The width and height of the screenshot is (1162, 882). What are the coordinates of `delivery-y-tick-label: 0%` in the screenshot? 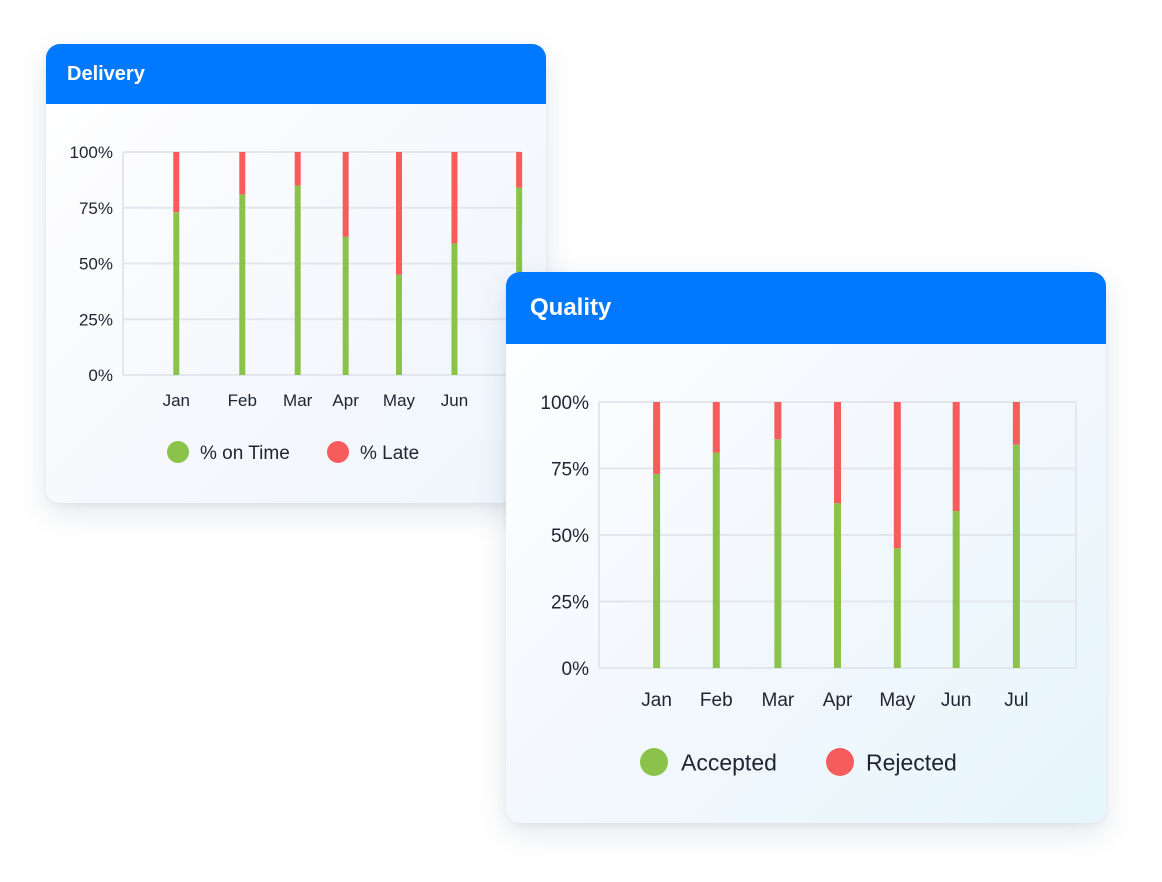 It's located at (100, 375).